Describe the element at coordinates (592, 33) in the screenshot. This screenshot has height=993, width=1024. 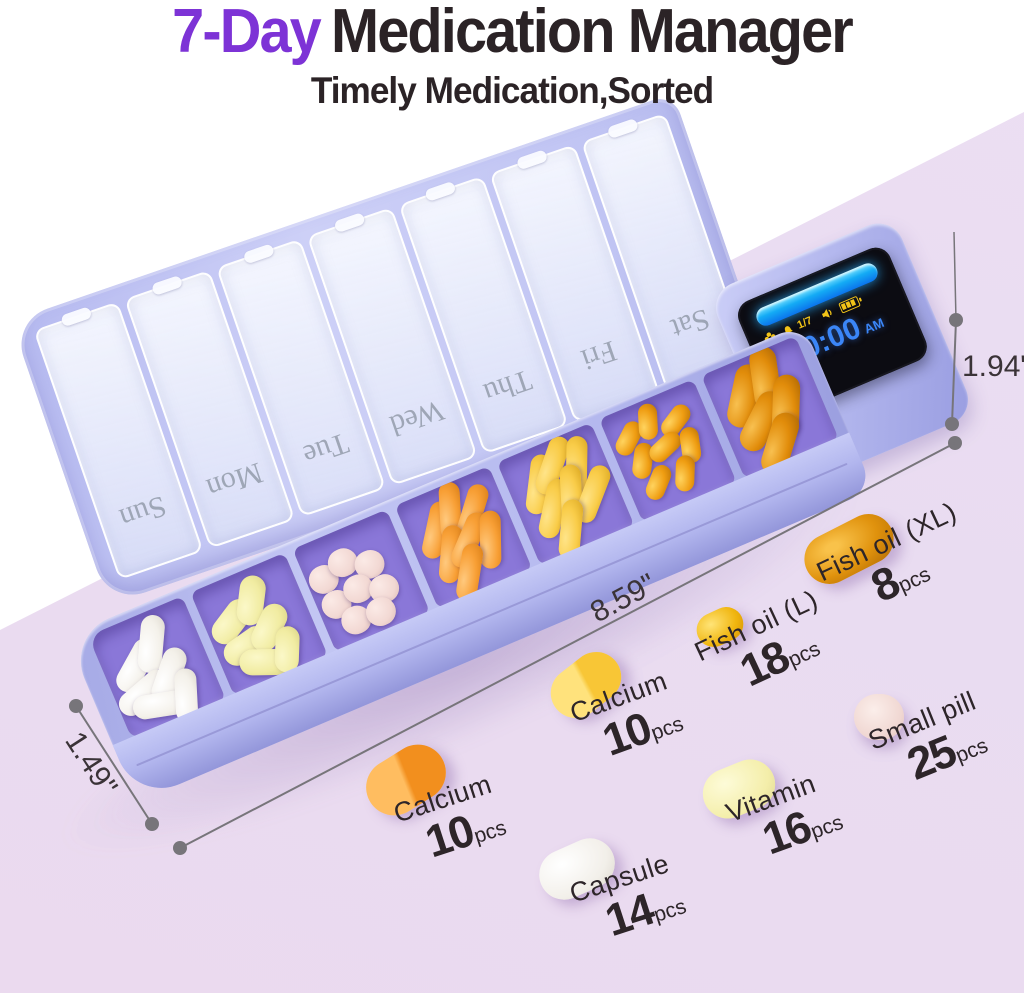
I see `title-rest: Medication Manager` at that location.